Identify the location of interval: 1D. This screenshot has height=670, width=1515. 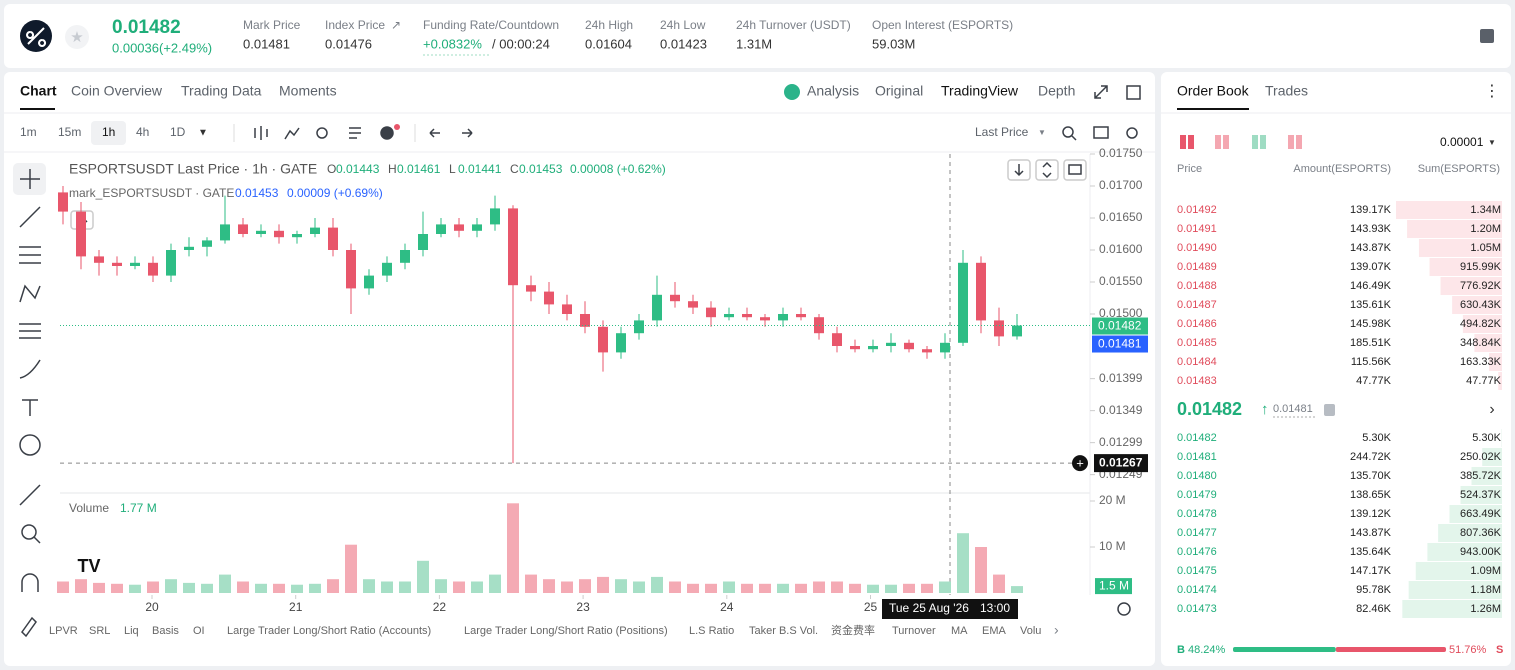
(178, 132).